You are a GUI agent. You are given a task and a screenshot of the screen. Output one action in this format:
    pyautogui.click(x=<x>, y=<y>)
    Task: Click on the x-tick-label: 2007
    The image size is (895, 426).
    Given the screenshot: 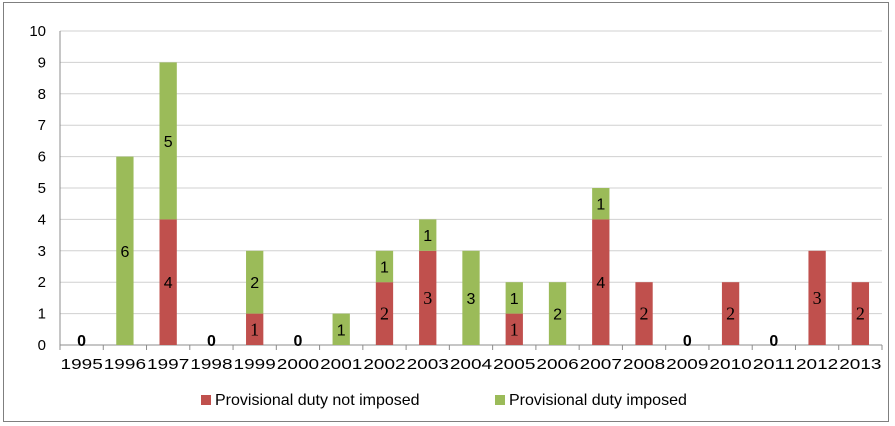 What is the action you would take?
    pyautogui.click(x=601, y=364)
    